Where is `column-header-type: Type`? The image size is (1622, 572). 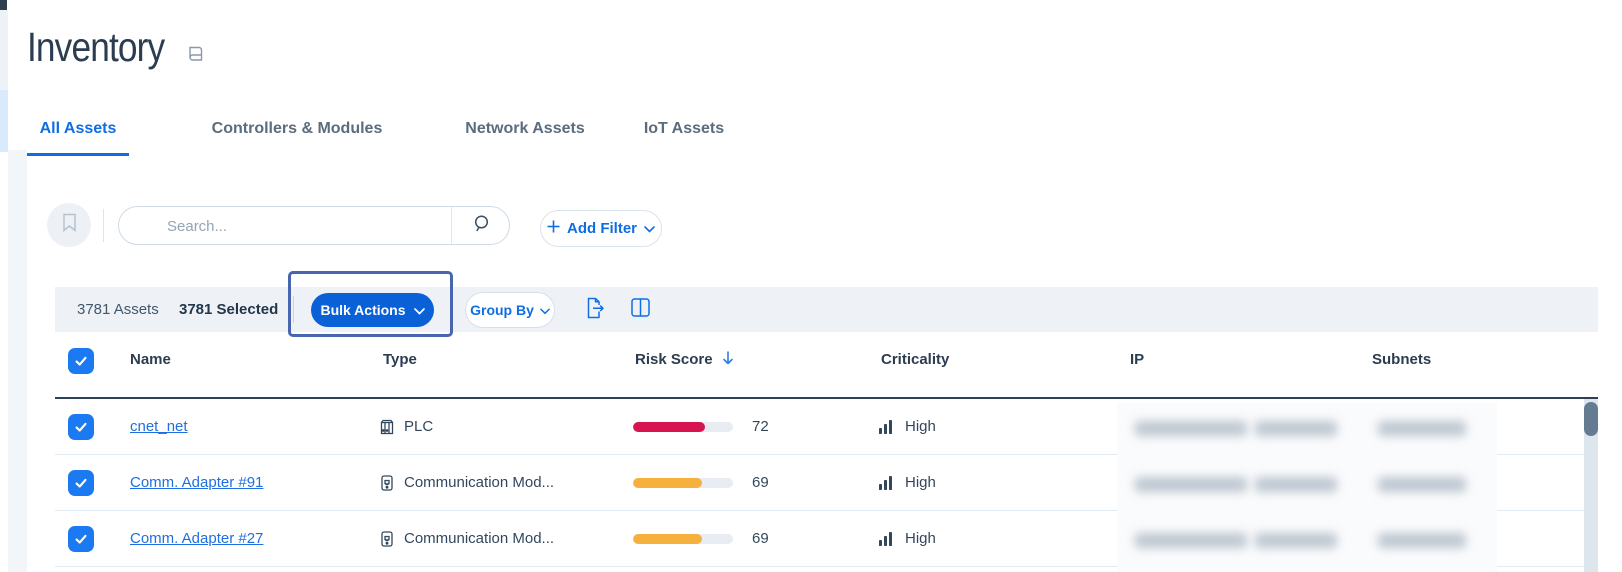 column-header-type: Type is located at coordinates (400, 359).